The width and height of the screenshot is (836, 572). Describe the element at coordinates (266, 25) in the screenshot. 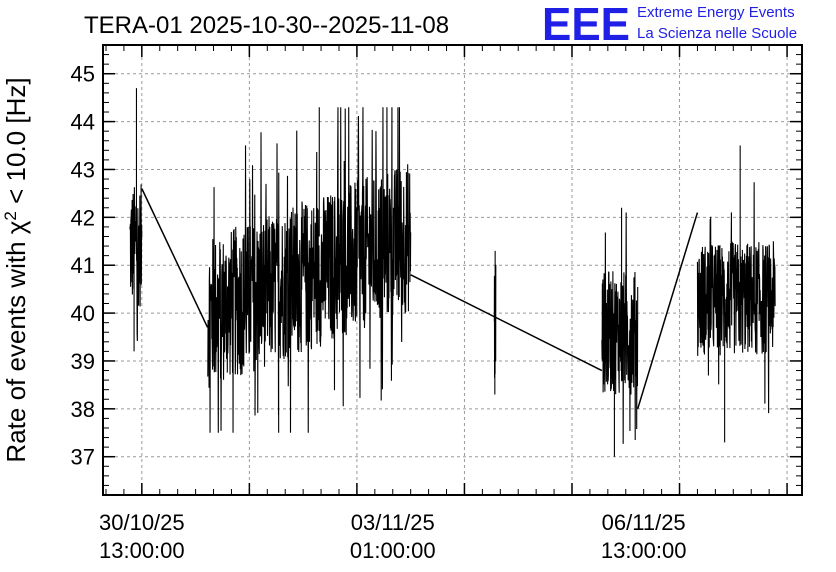

I see `chart-title: TERA-01 2025-10-30--2025-11-08` at that location.